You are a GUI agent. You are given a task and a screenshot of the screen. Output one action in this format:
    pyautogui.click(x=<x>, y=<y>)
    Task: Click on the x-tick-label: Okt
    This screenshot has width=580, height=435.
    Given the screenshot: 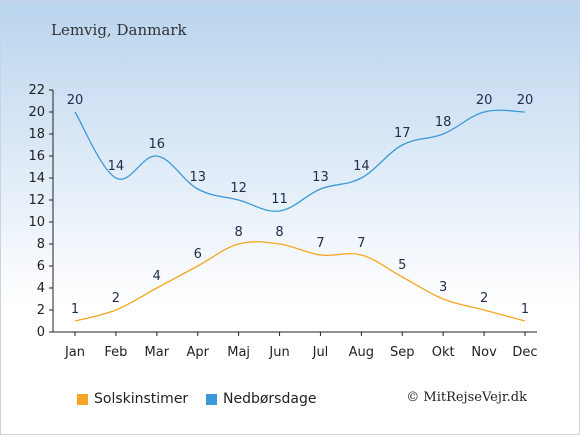 What is the action you would take?
    pyautogui.click(x=443, y=352)
    